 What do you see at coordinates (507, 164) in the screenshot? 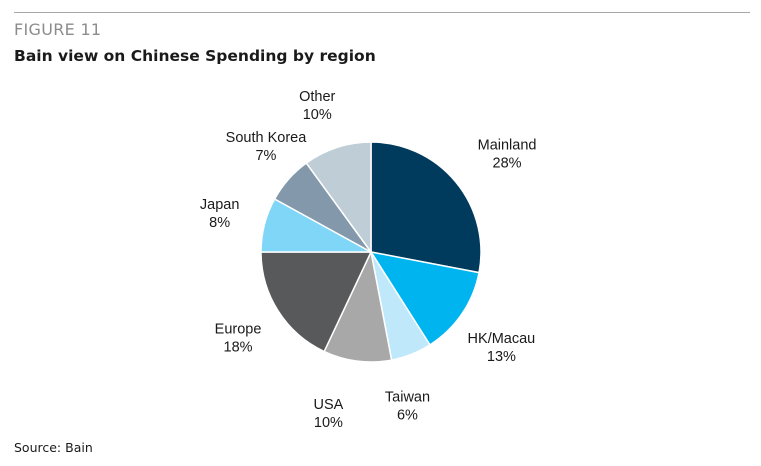
I see `slice-value-label: 28%` at bounding box center [507, 164].